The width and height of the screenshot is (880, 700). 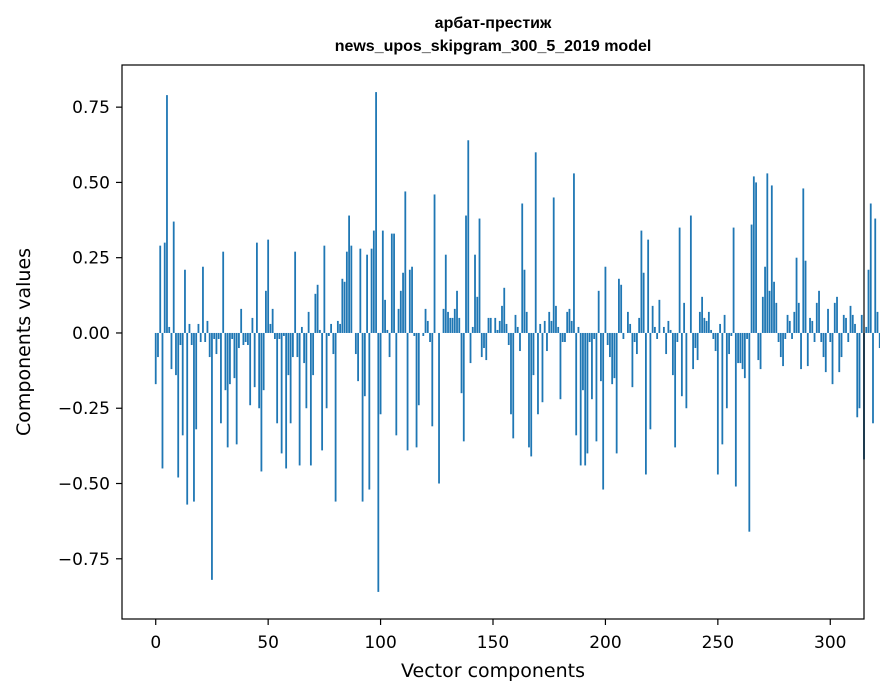 What do you see at coordinates (91, 334) in the screenshot?
I see `y-tick-label: 0.00` at bounding box center [91, 334].